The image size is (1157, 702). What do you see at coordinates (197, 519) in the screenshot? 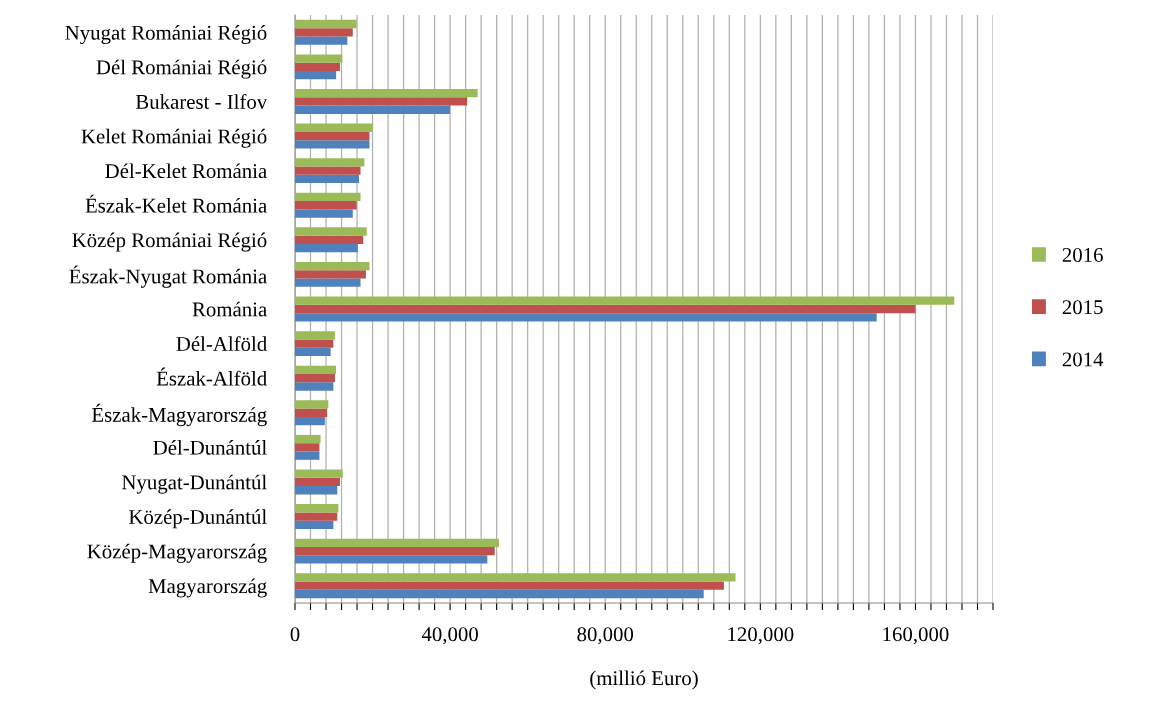
I see `y-tick-label: Közép-Dunántúl` at bounding box center [197, 519].